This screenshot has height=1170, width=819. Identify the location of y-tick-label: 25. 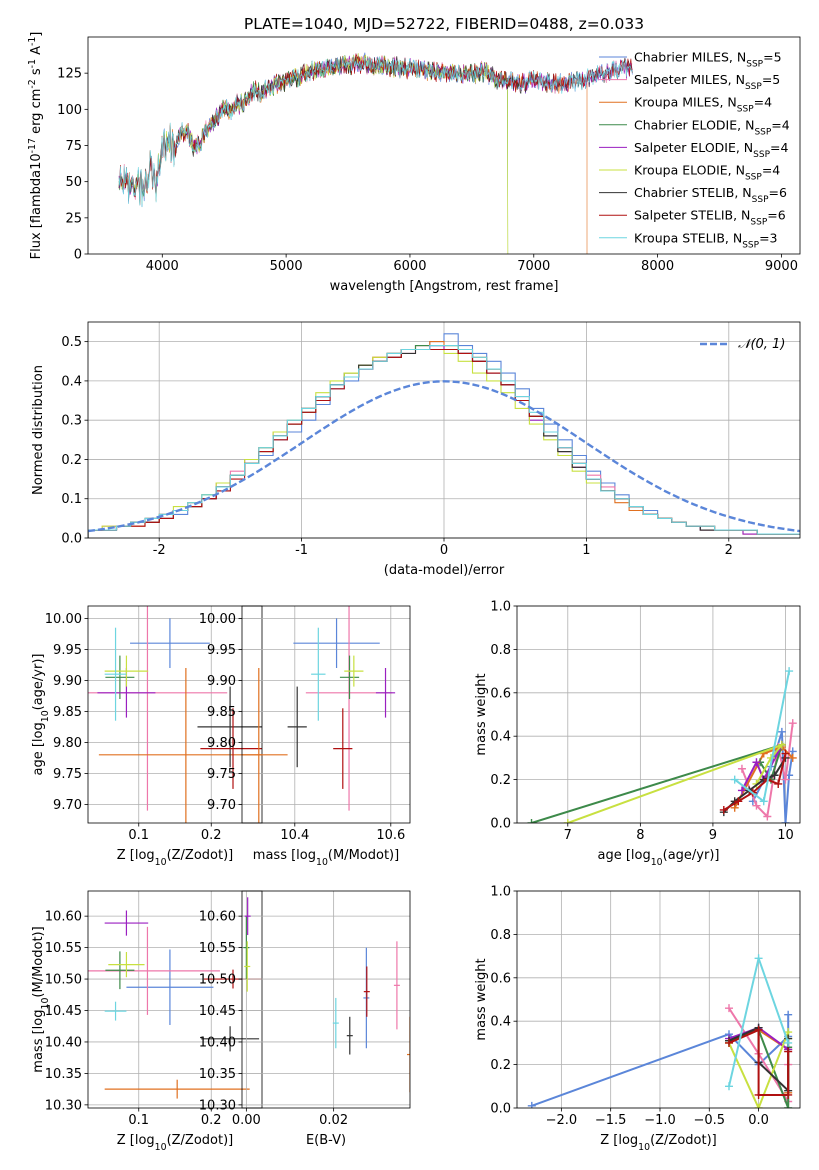
(73, 218).